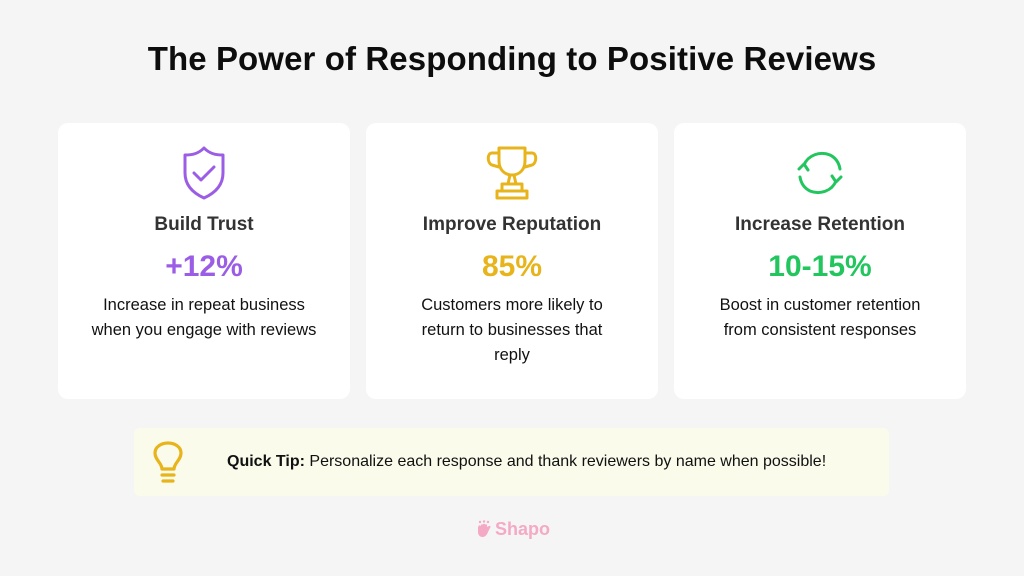  I want to click on card-stat: 85%, so click(512, 266).